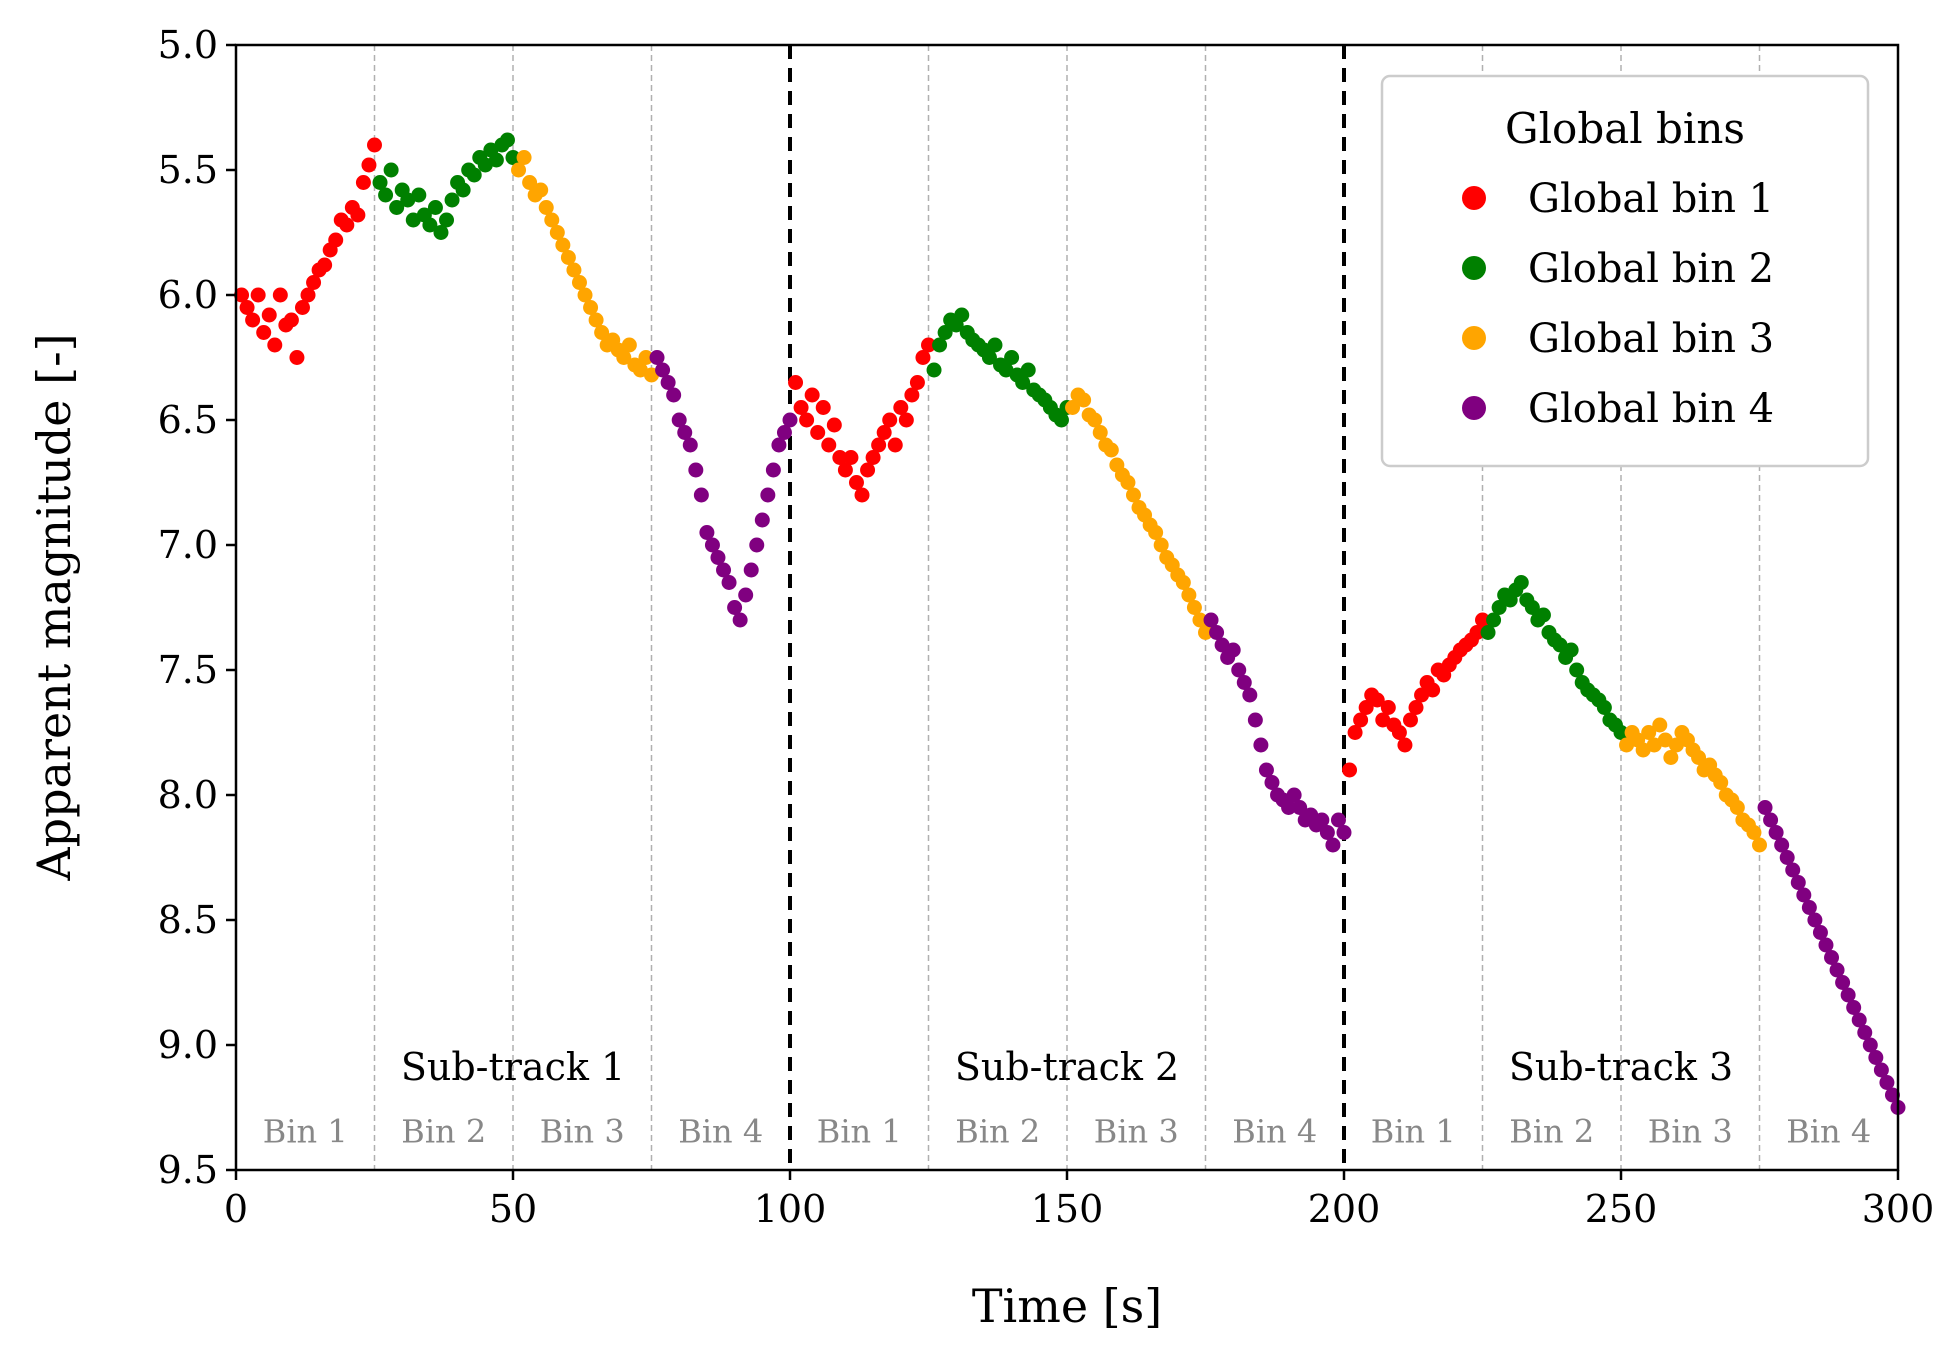  What do you see at coordinates (188, 545) in the screenshot?
I see `y-tick-label: 7.0` at bounding box center [188, 545].